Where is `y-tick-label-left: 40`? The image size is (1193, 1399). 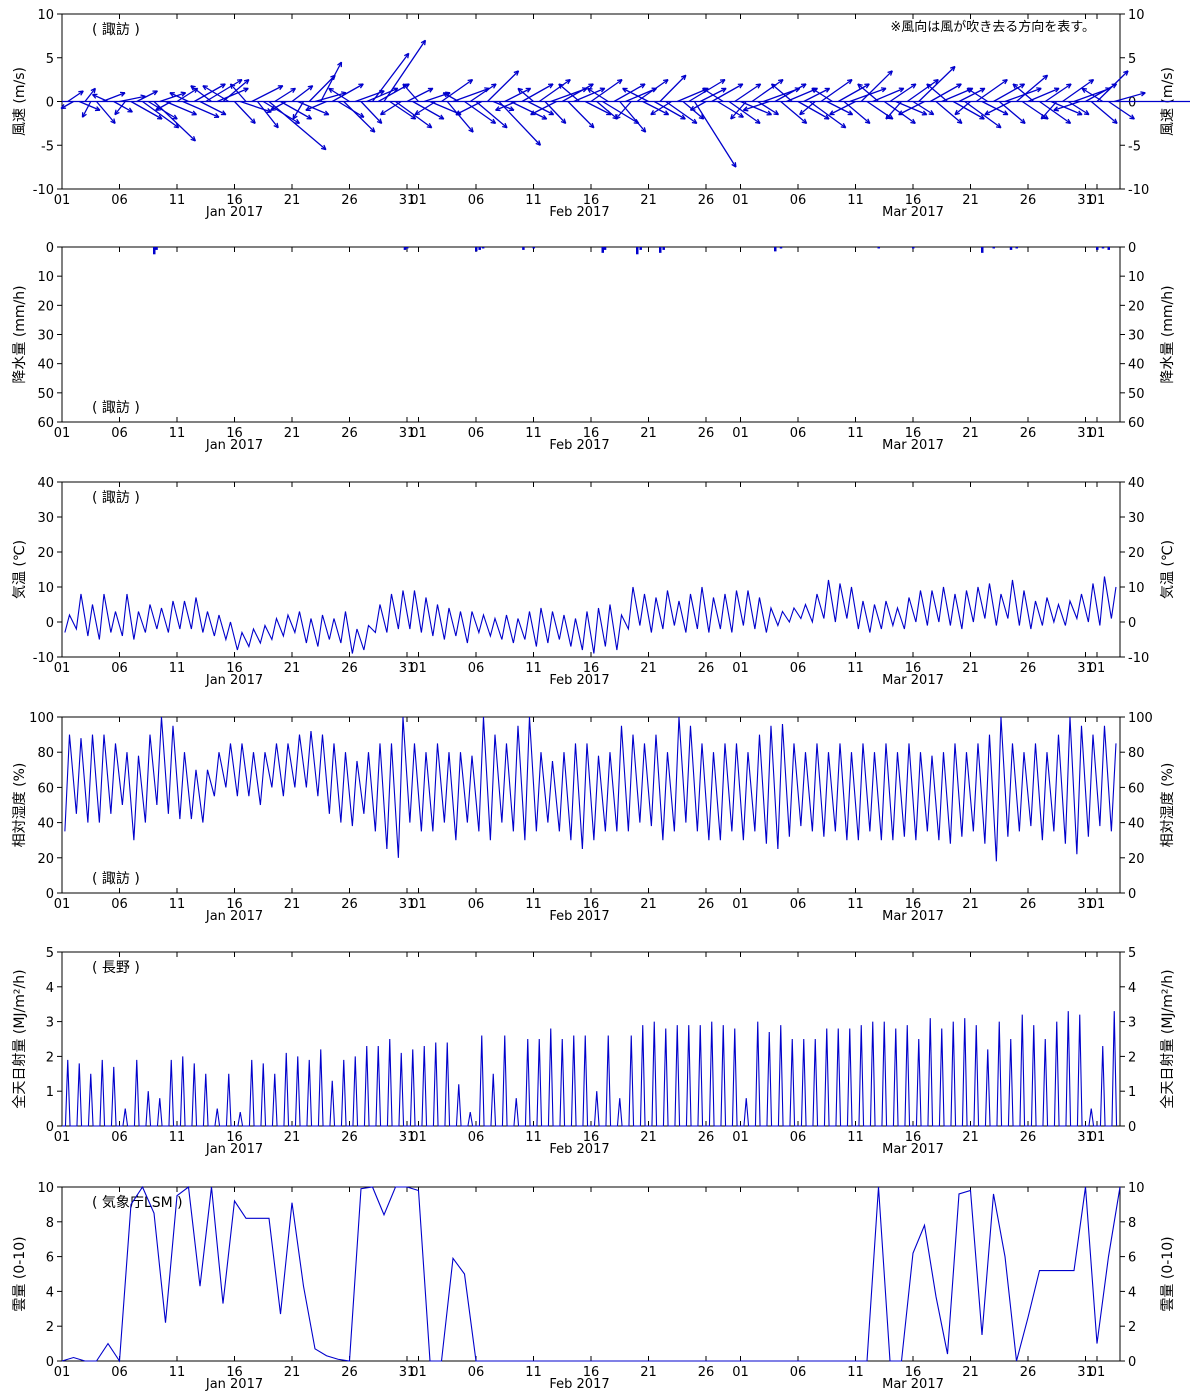
y-tick-label-left: 40 is located at coordinates (45, 824).